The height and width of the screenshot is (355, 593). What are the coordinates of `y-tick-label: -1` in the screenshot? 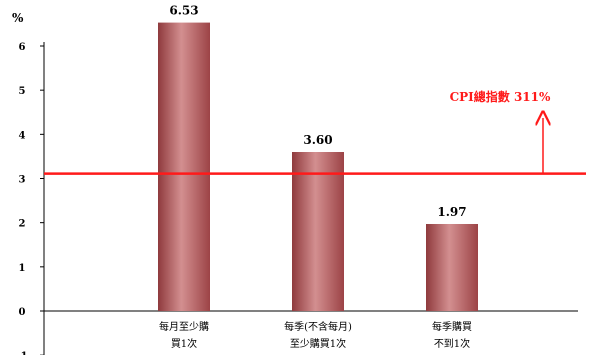 It's located at (21, 353).